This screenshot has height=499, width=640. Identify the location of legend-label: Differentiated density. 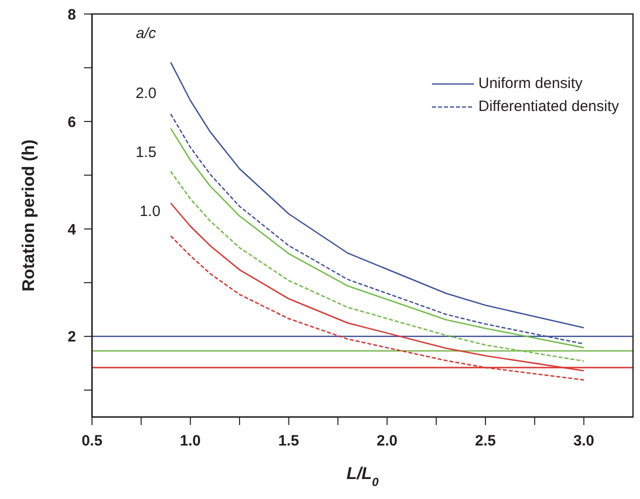
(548, 107).